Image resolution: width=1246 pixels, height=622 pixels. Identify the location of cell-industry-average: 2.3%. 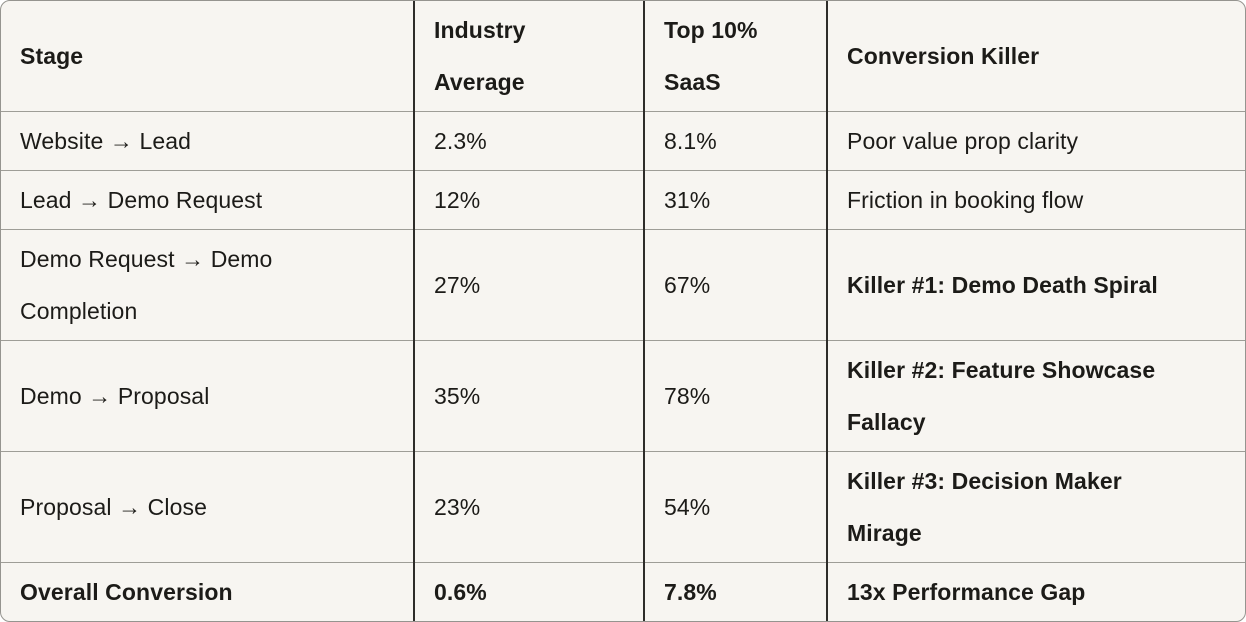
(529, 141).